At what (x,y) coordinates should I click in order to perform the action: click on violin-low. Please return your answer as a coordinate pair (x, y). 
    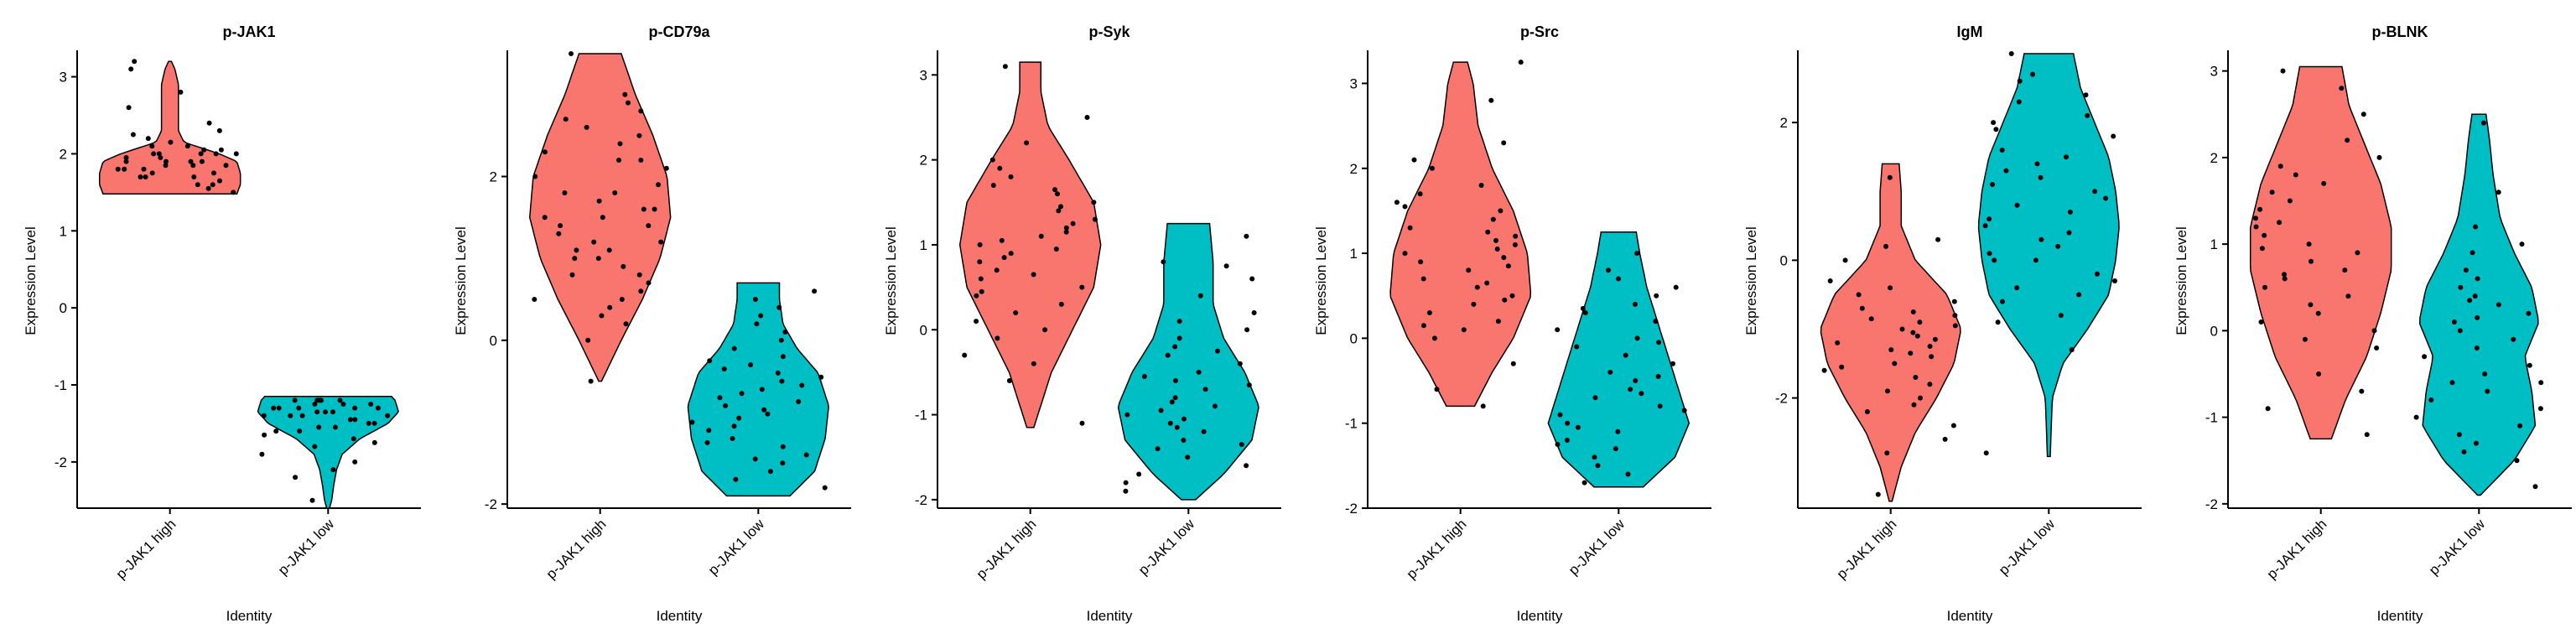
    Looking at the image, I should click on (1188, 361).